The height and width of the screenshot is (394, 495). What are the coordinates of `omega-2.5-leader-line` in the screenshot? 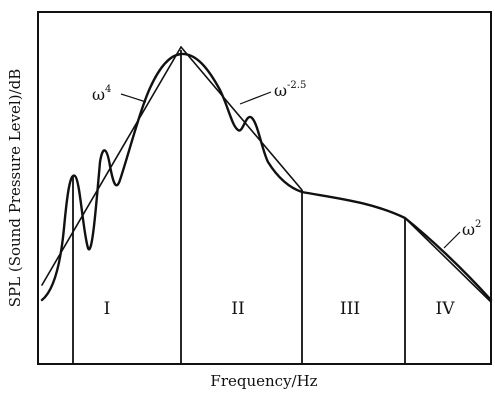 It's located at (255, 98).